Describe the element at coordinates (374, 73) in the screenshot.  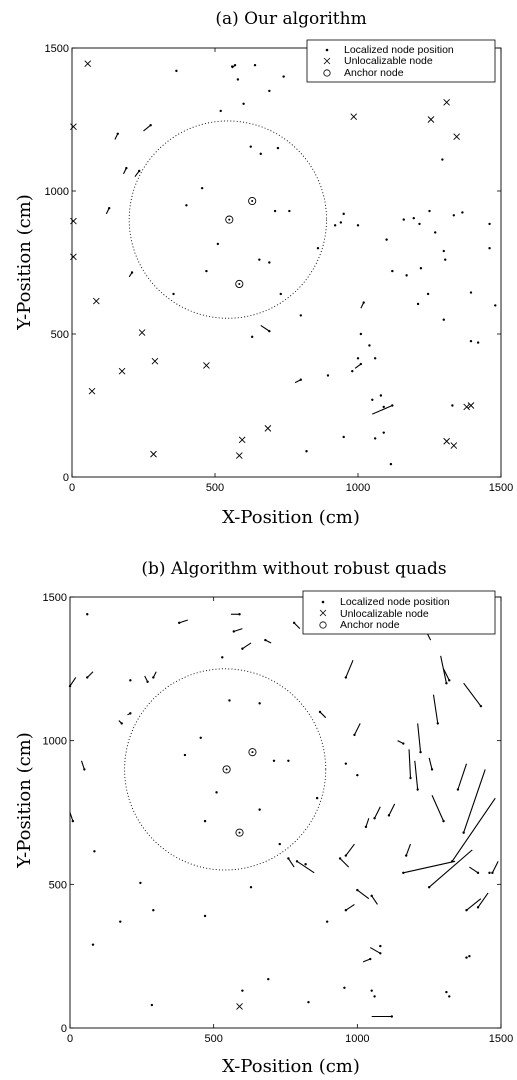
I see `panel-a-legend-label-anchor: Anchor node` at that location.